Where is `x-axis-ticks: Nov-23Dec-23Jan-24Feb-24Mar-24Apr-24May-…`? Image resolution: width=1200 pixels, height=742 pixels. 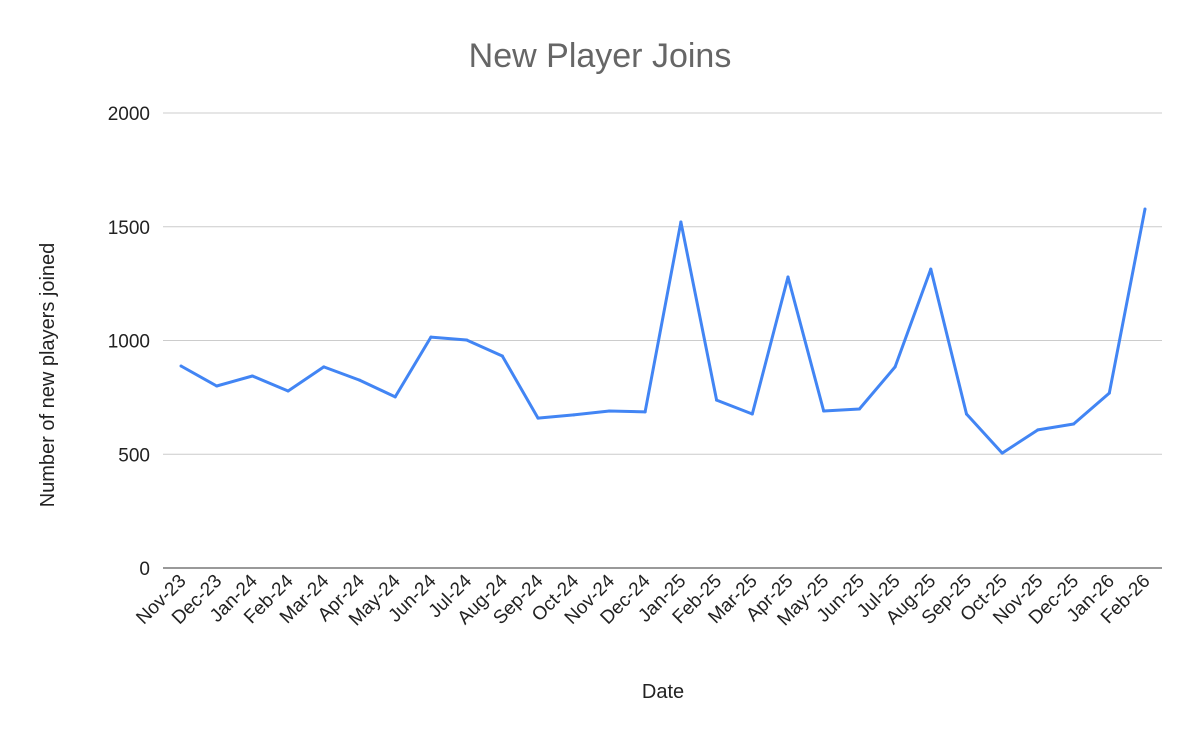
x-axis-ticks: Nov-23Dec-23Jan-24Feb-24Mar-24Apr-24May-… is located at coordinates (643, 600).